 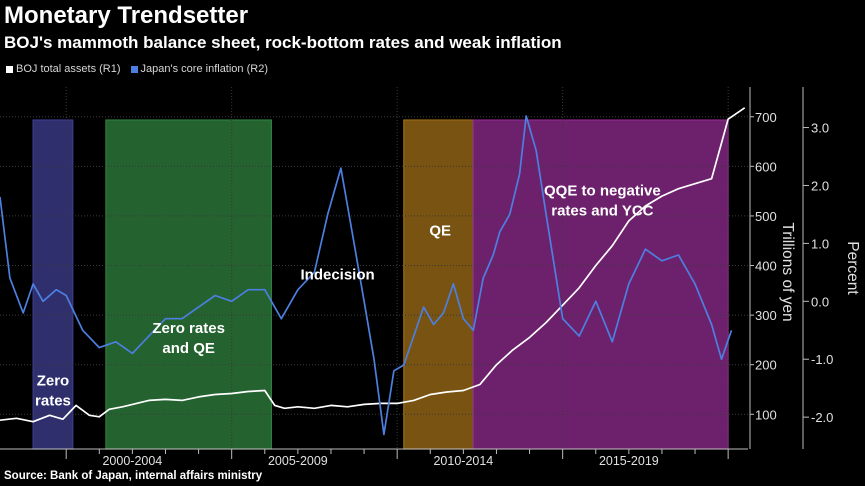 I want to click on legend-swatch-assets, so click(x=9, y=69).